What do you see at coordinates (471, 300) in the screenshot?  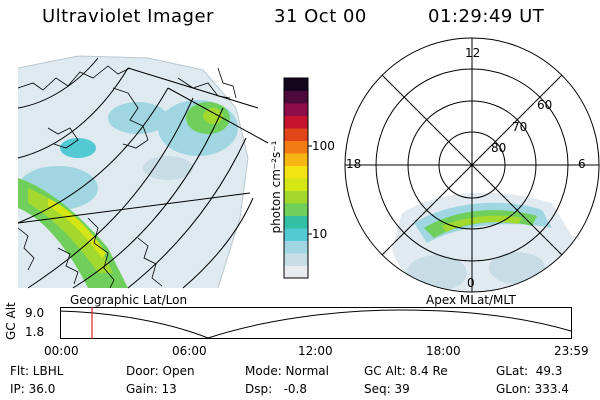 I see `polar-panel-label: Apex MLat/MLT` at bounding box center [471, 300].